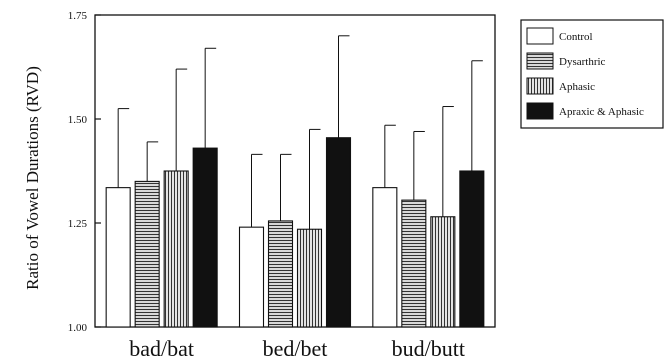  Describe the element at coordinates (576, 37) in the screenshot. I see `legend-entry: Control` at that location.